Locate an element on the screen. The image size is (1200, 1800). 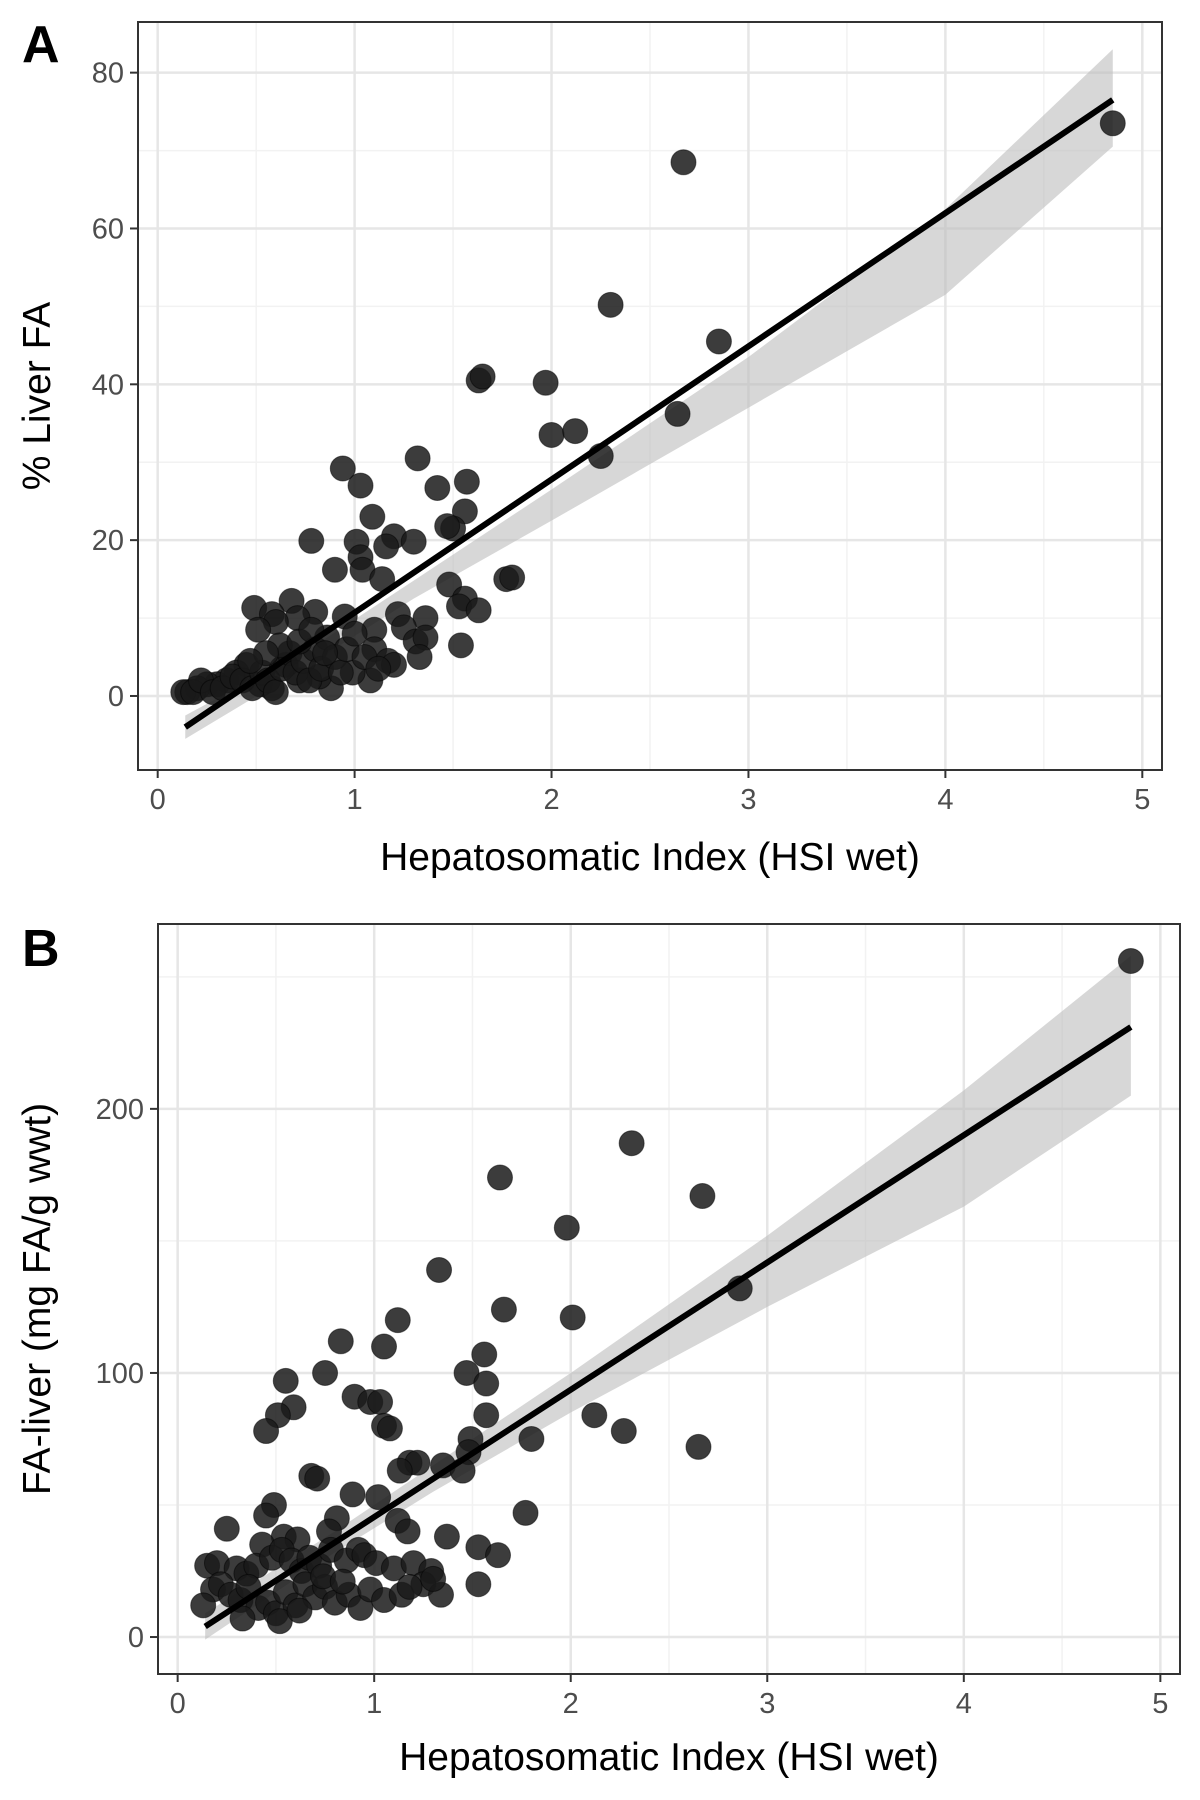
panel-a-x-tick-label: 0 is located at coordinates (158, 800).